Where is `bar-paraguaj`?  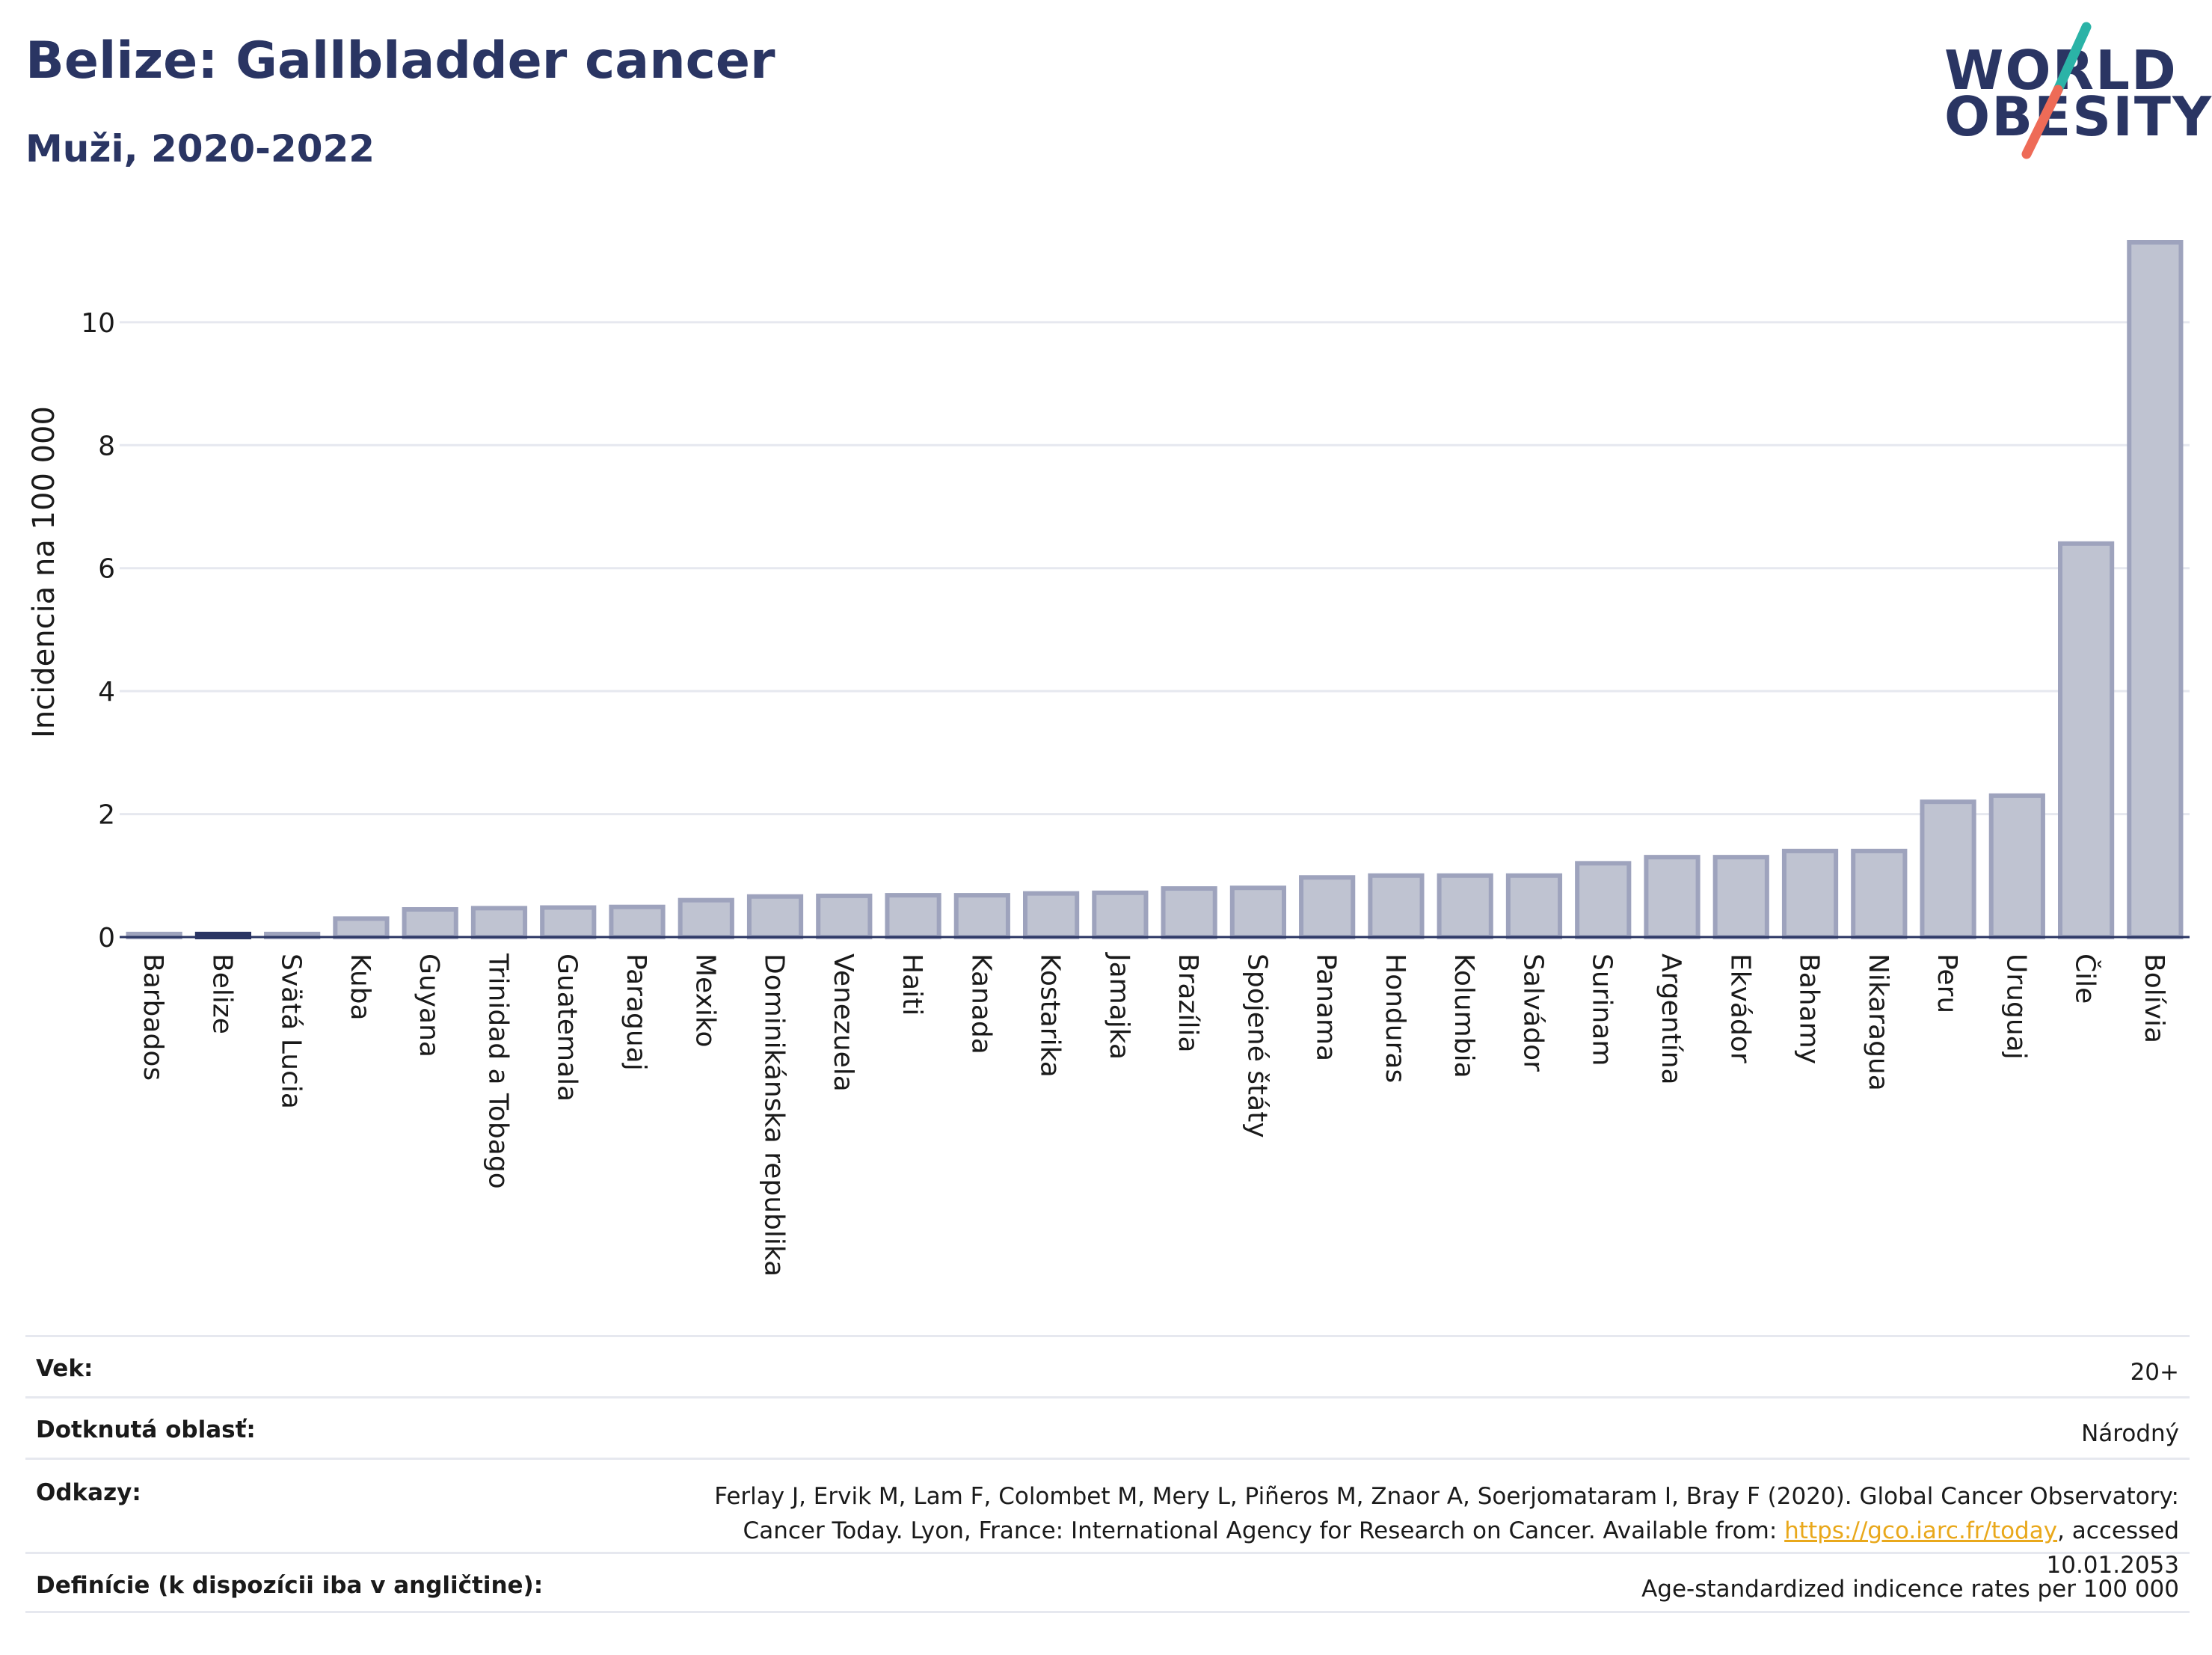 bar-paraguaj is located at coordinates (637, 922).